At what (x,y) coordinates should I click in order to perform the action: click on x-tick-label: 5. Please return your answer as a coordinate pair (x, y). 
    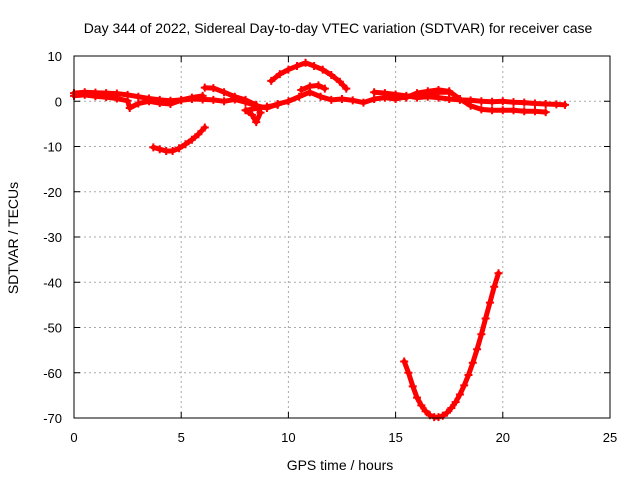
    Looking at the image, I should click on (181, 437).